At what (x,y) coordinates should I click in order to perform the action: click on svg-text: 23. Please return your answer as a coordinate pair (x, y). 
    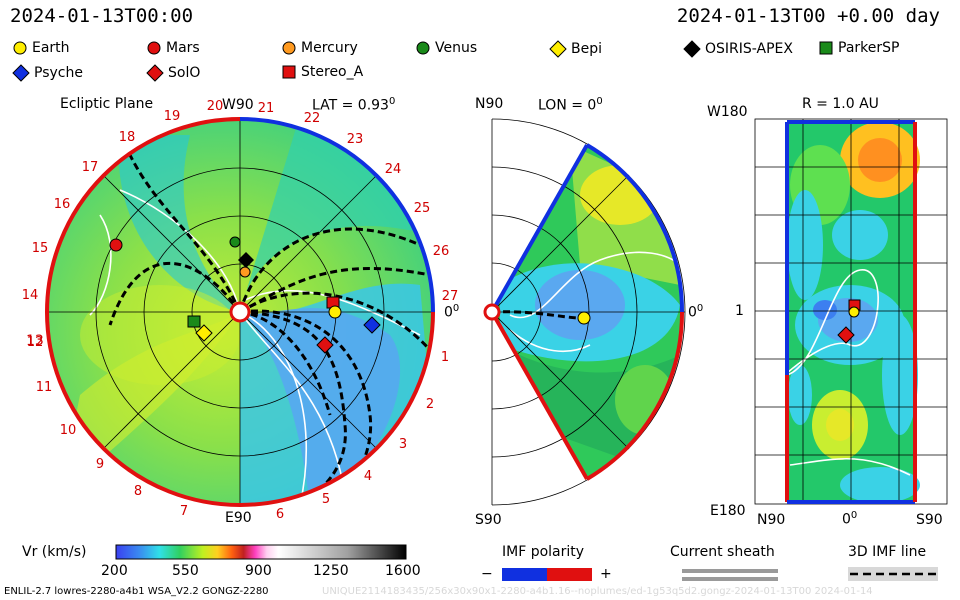
    Looking at the image, I should click on (355, 139).